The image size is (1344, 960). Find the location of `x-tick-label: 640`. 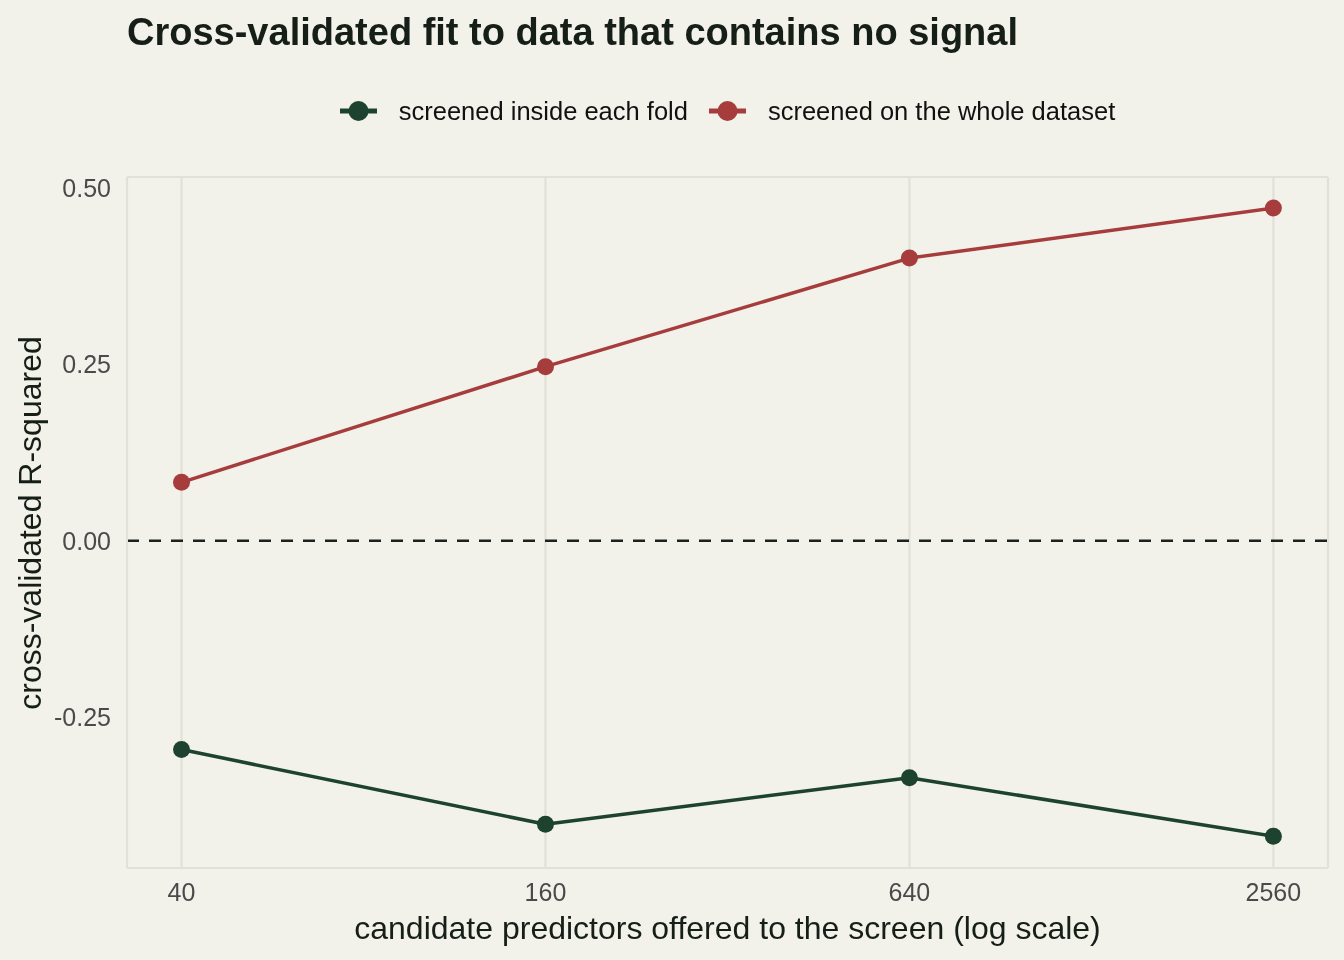

x-tick-label: 640 is located at coordinates (909, 891).